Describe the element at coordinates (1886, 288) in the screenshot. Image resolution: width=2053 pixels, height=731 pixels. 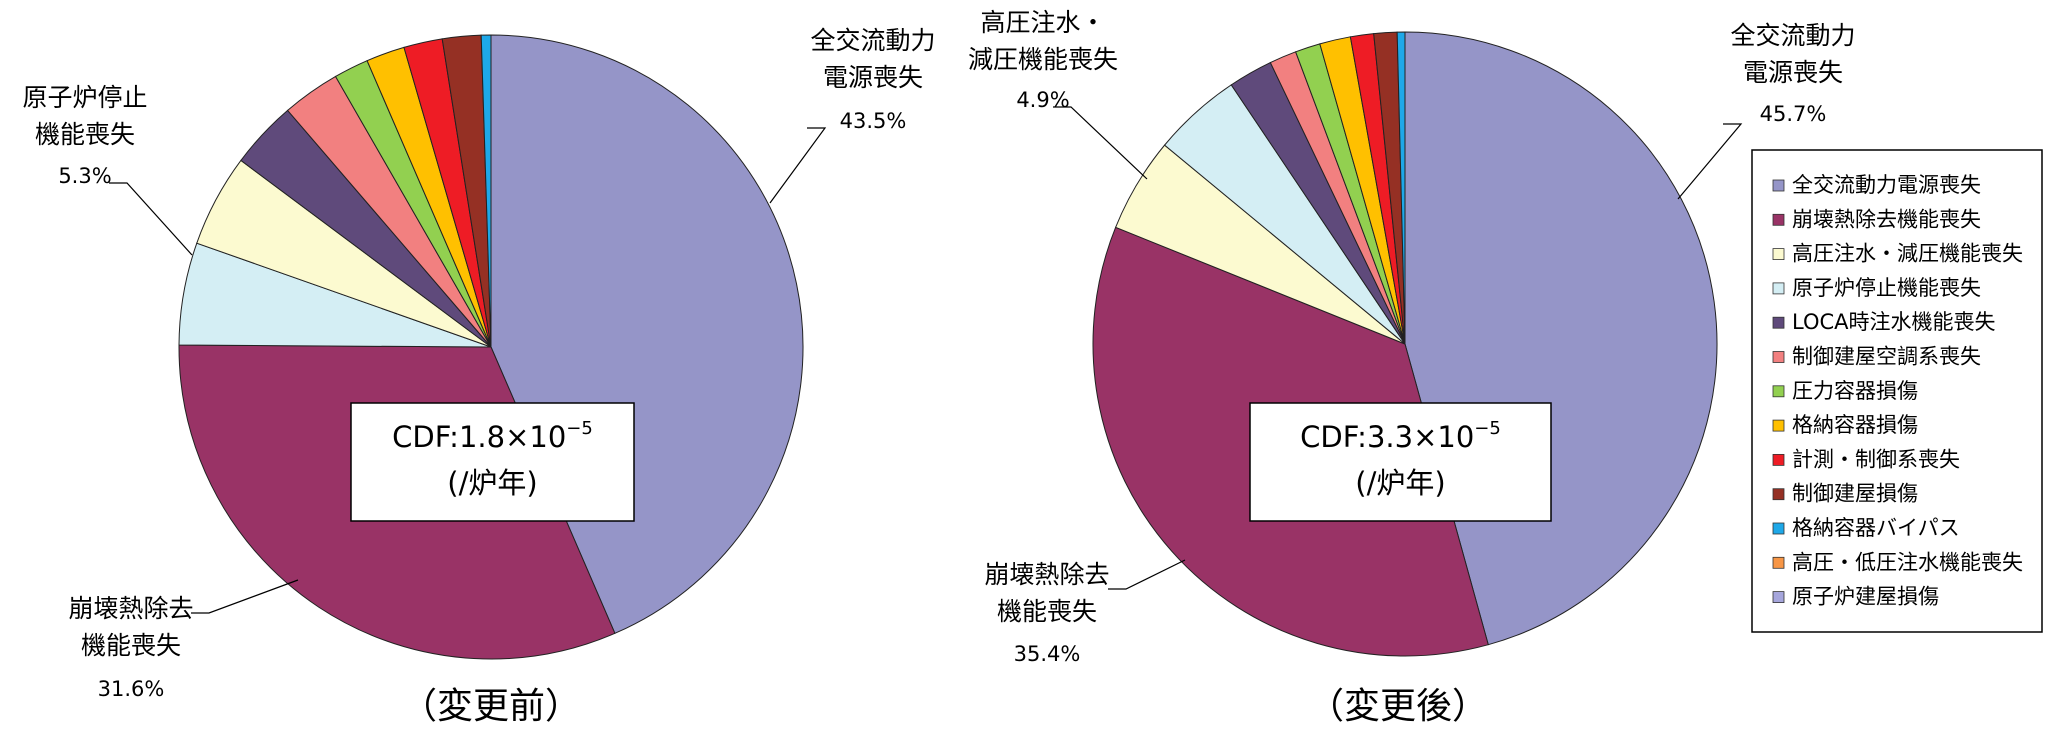
I see `legend-label: 原子炉停止機能喪失` at that location.